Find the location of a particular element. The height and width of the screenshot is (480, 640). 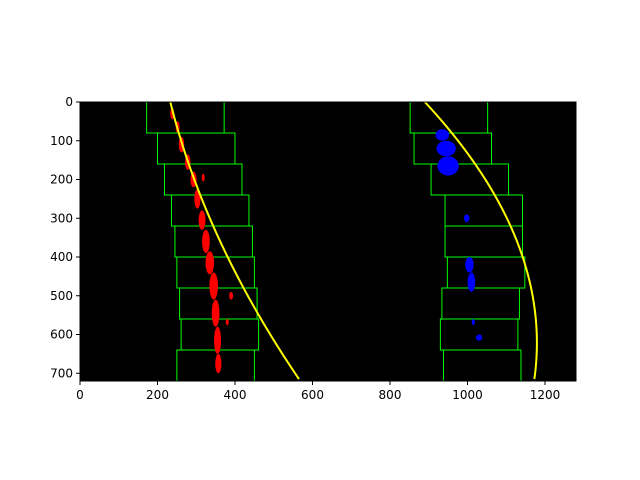

y-tick-label: 600 is located at coordinates (61, 335).